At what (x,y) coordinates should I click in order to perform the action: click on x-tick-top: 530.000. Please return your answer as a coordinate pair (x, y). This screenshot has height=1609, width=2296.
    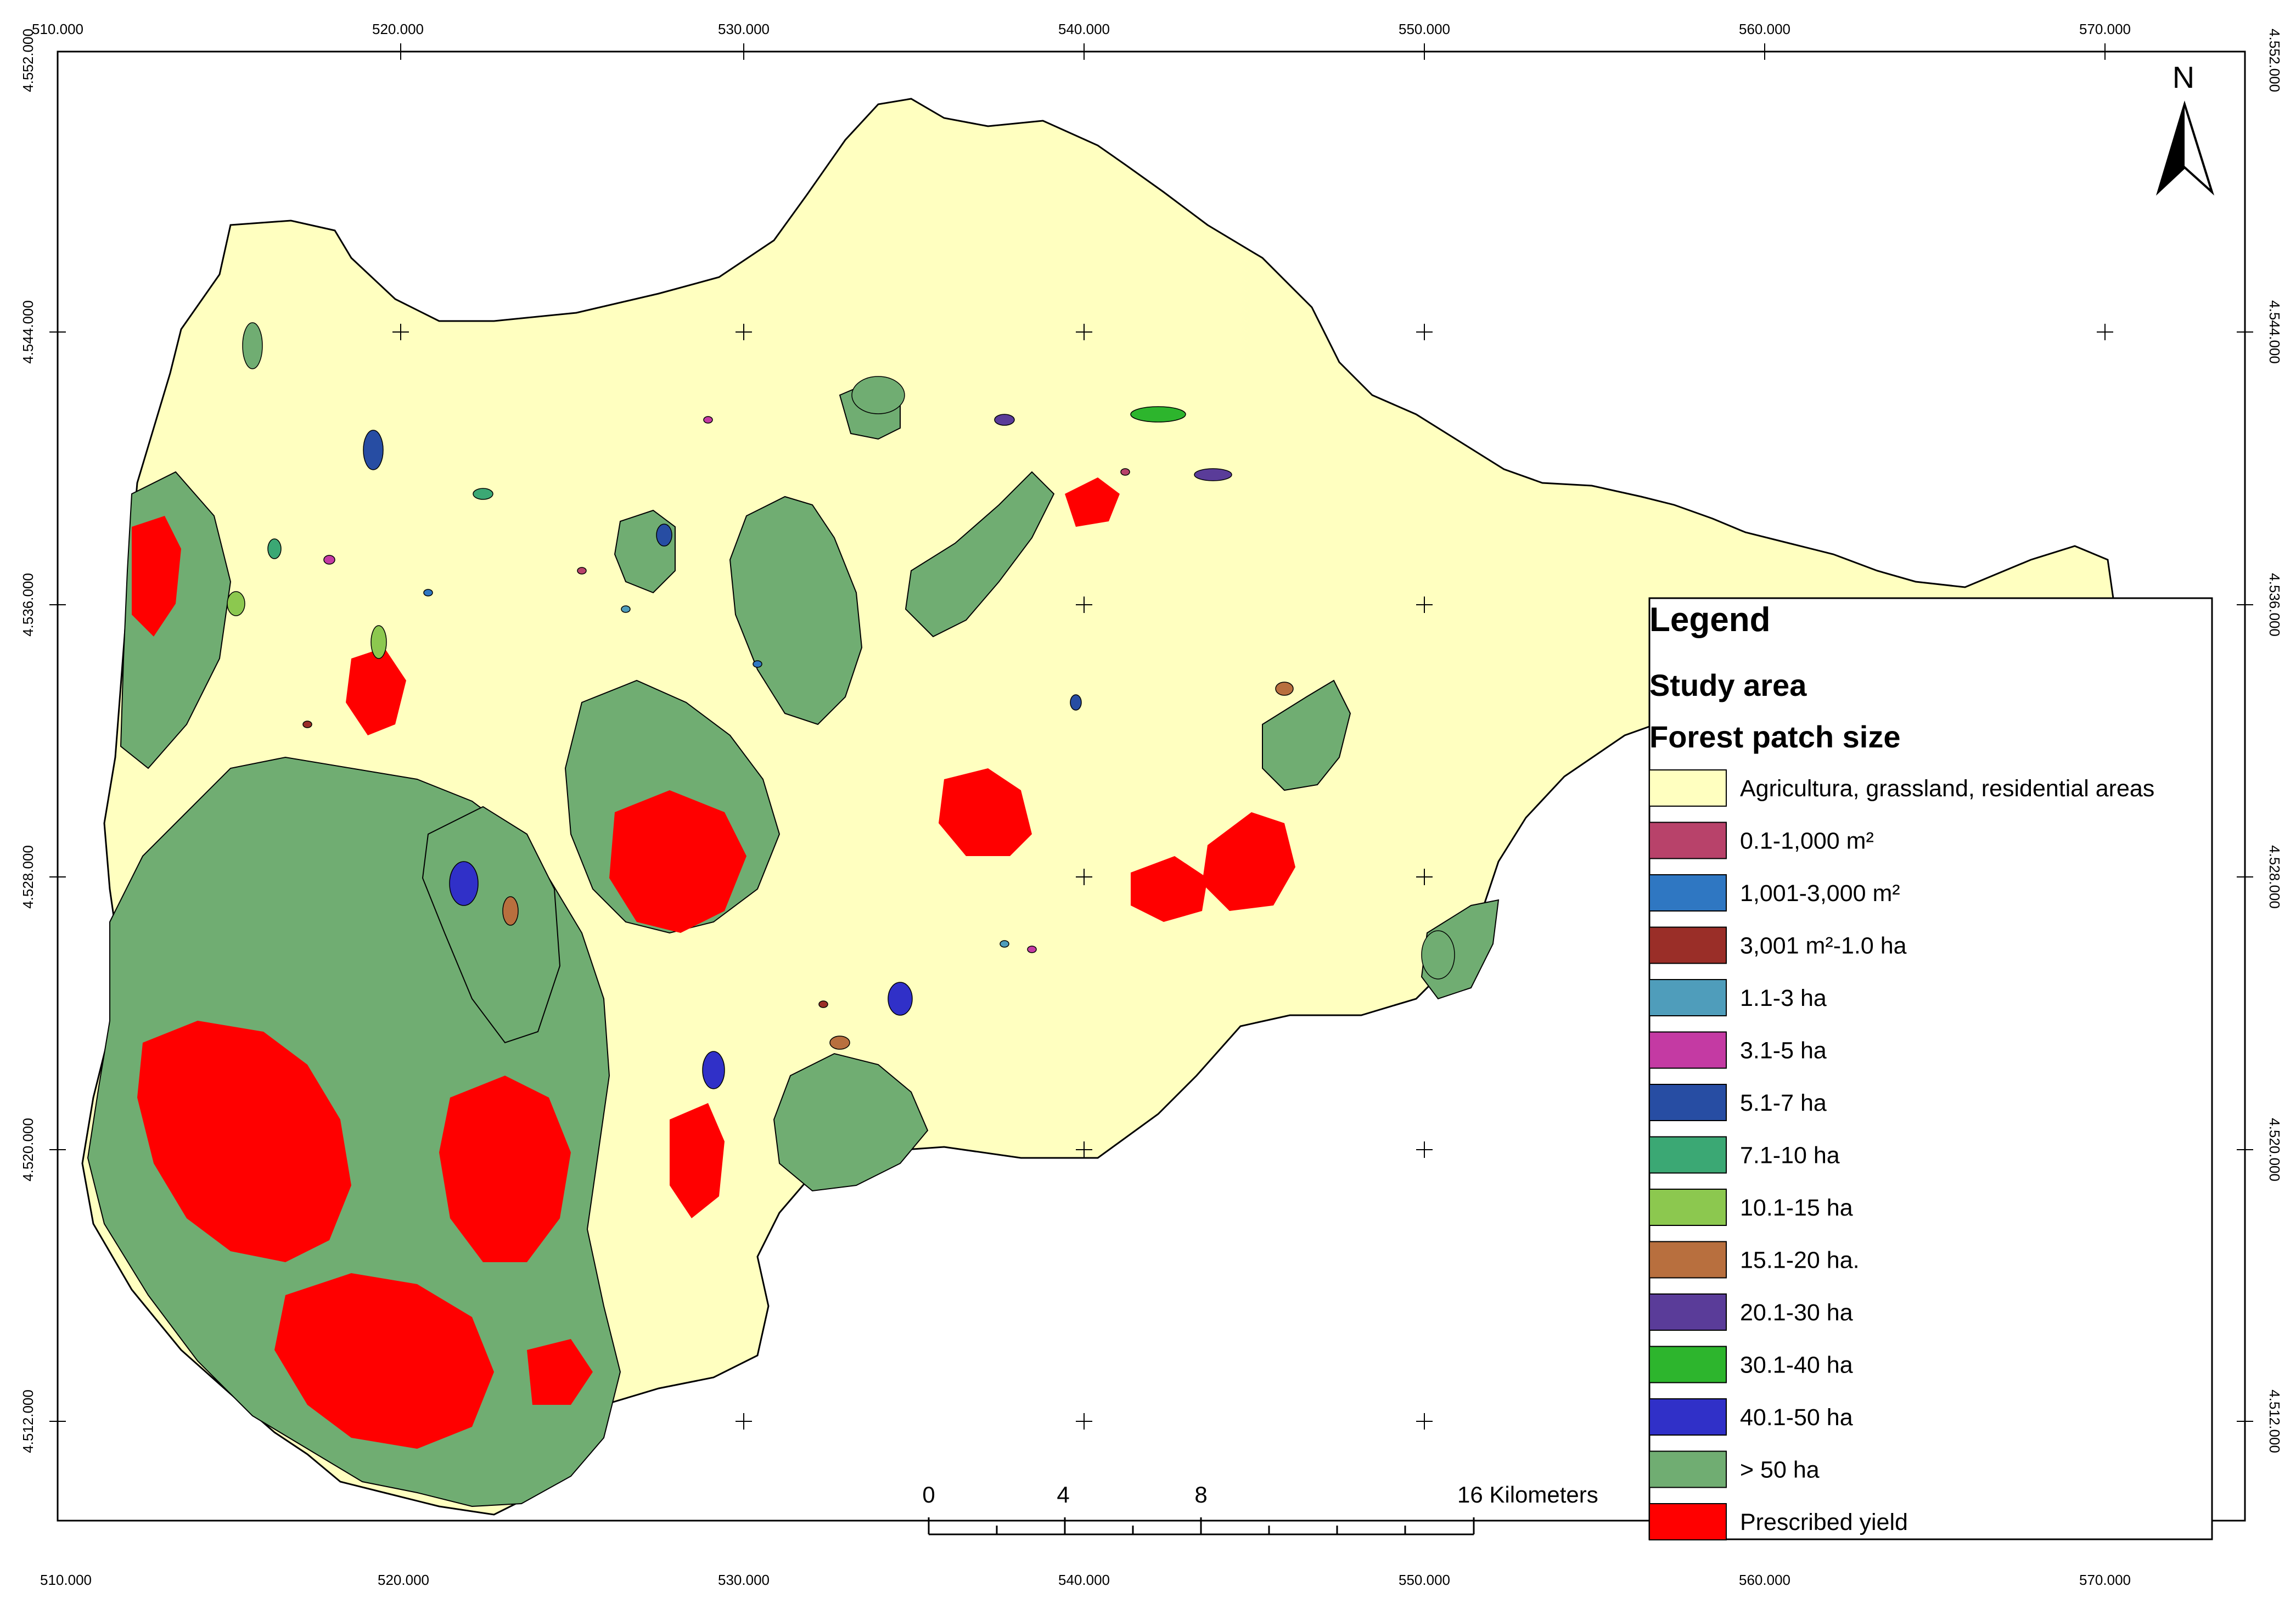
    Looking at the image, I should click on (744, 29).